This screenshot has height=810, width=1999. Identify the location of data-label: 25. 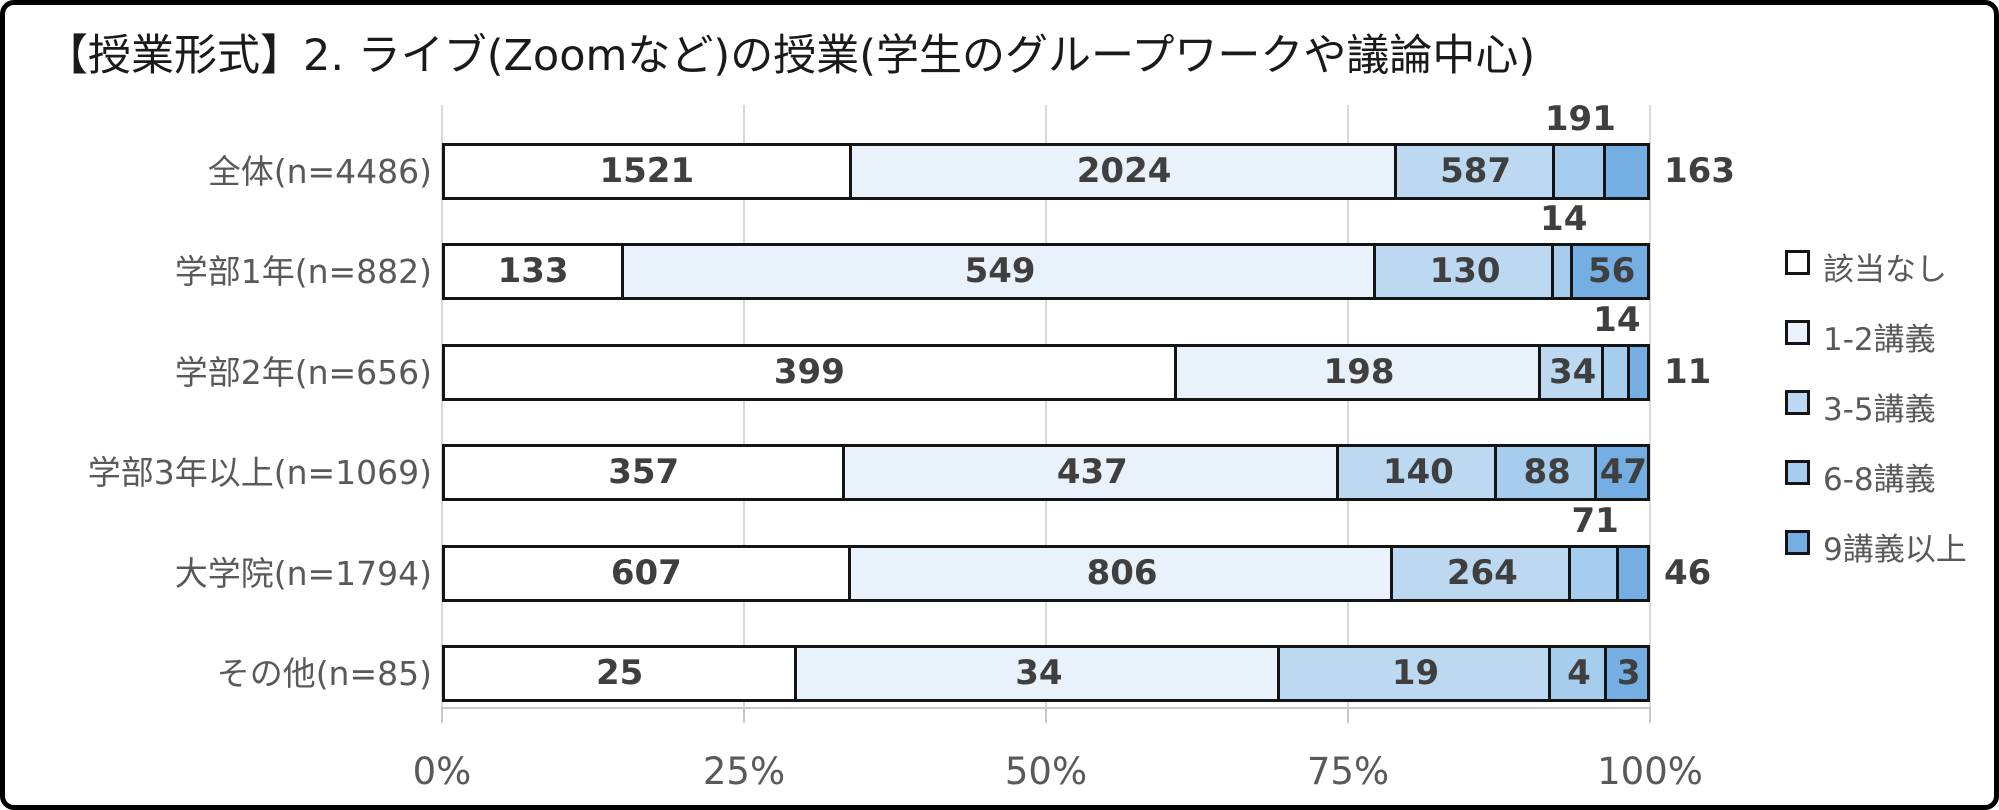
(619, 673).